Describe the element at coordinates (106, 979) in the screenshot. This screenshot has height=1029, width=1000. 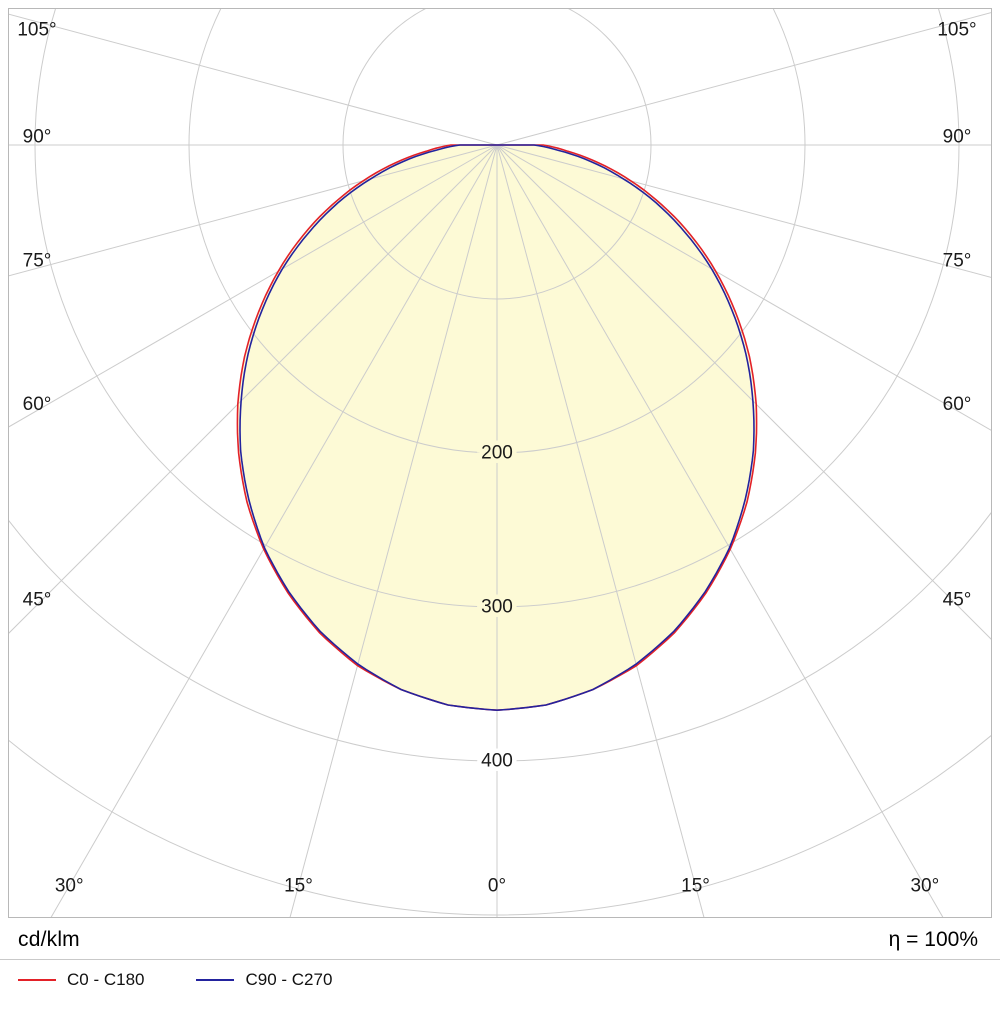
I see `c0-c180-label: C0 - C180` at that location.